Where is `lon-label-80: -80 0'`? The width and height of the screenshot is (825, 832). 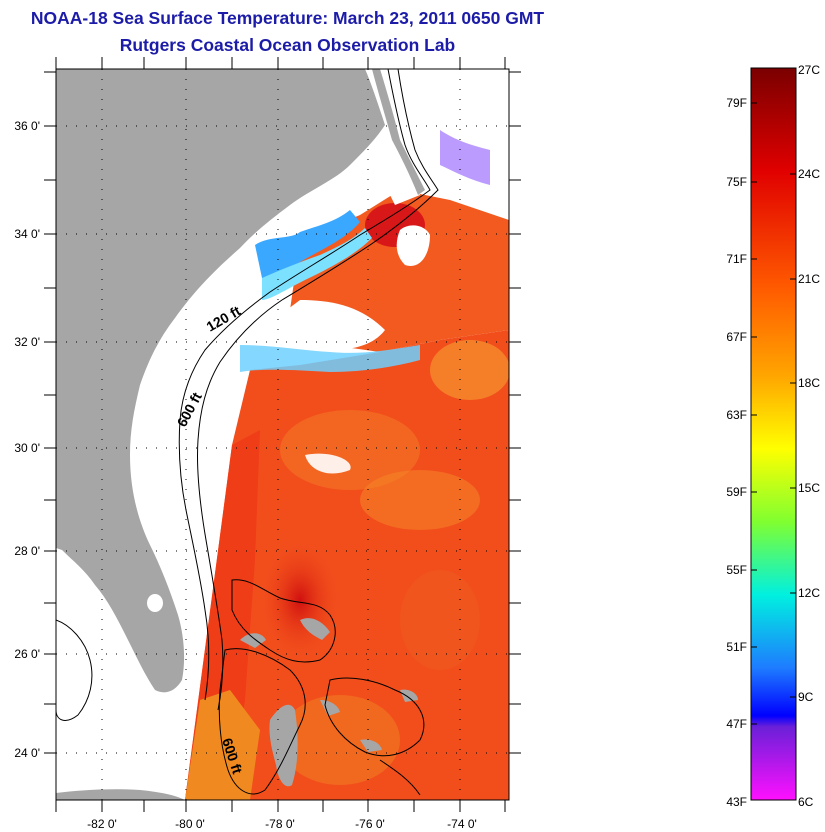
lon-label-80: -80 0' is located at coordinates (190, 824).